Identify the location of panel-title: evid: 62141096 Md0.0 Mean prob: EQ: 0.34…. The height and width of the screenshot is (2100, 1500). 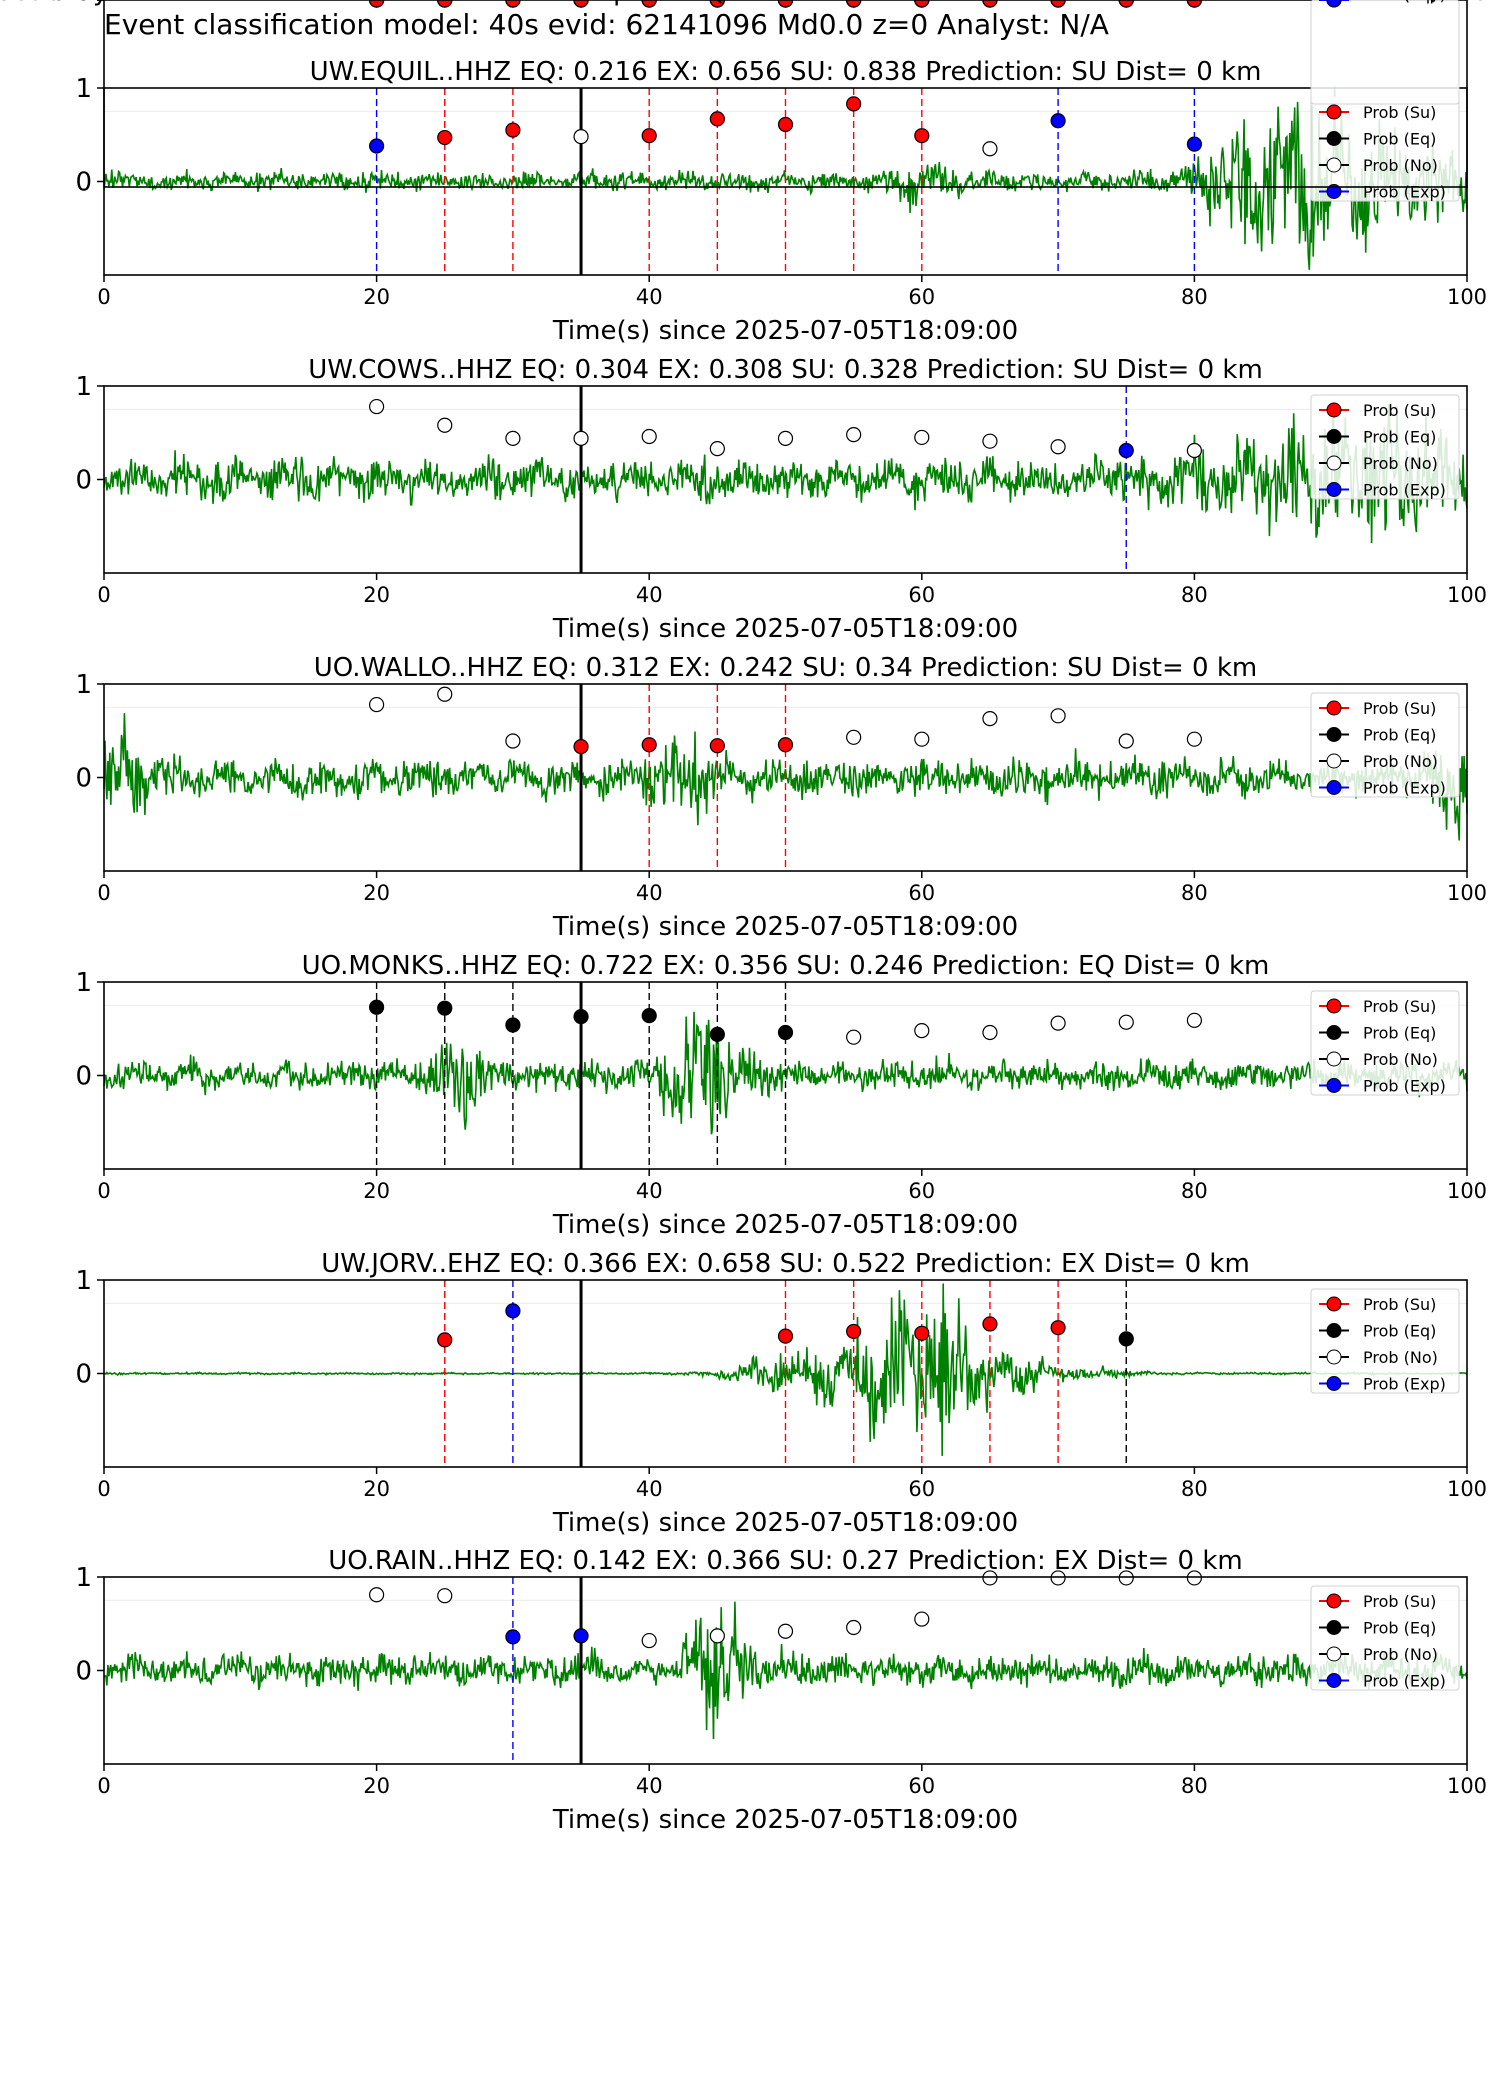
(786, 3).